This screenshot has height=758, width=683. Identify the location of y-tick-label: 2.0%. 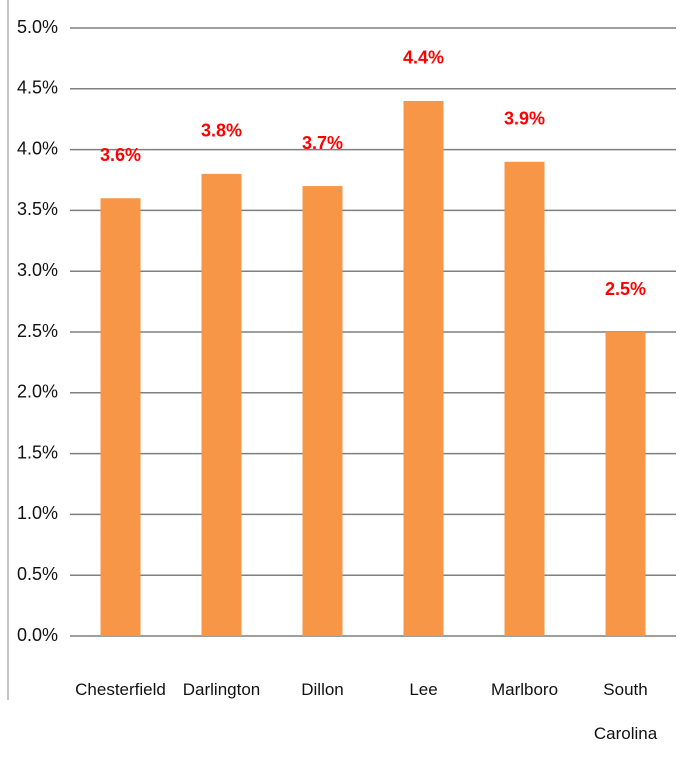
(37, 392).